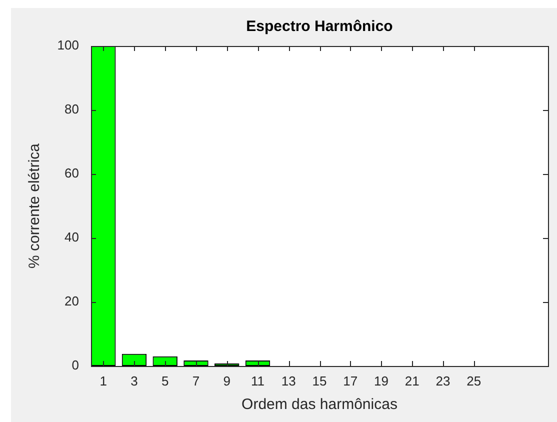  I want to click on x-tick-label: 7, so click(196, 380).